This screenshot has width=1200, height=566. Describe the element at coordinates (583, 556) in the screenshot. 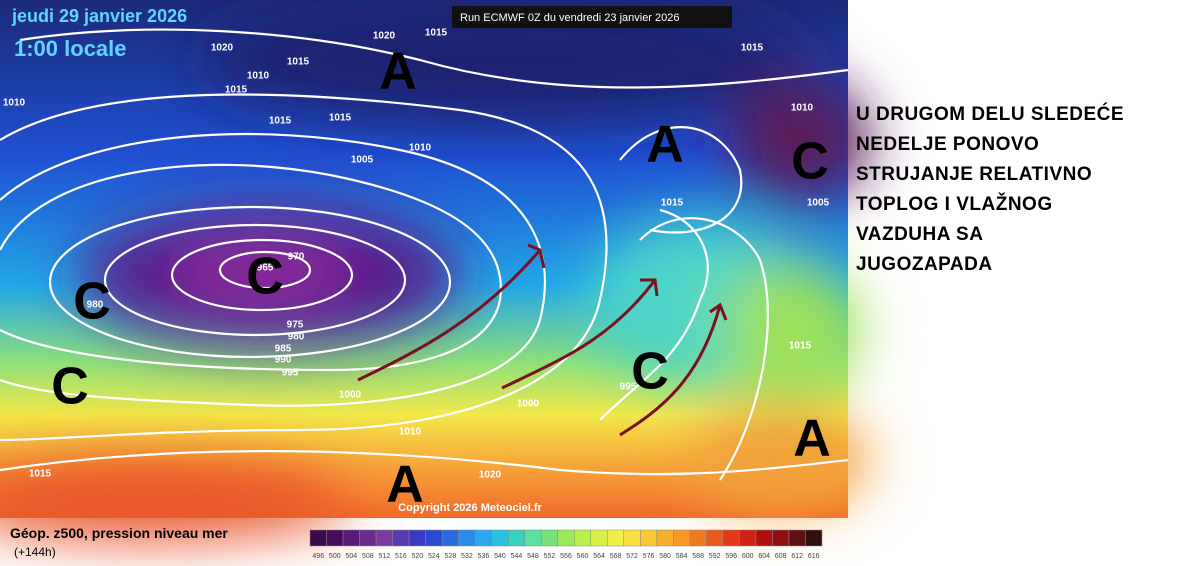

I see `colorbar-label: 560` at that location.